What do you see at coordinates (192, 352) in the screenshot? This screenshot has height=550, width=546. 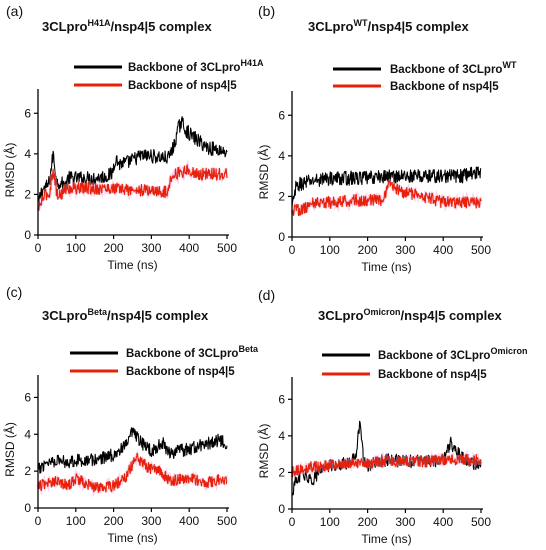 I see `legend-label: Backbone of 3CLproBeta` at bounding box center [192, 352].